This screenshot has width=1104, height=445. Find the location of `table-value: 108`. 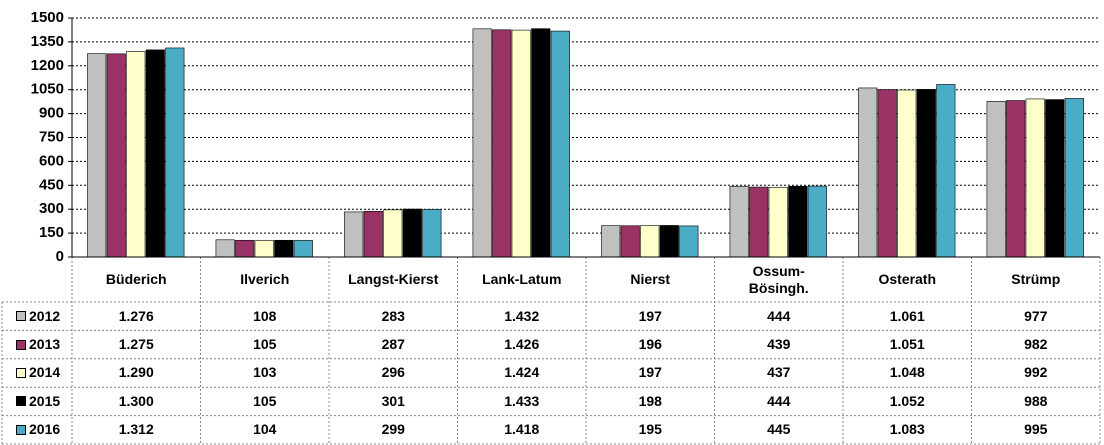

table-value: 108 is located at coordinates (265, 315).